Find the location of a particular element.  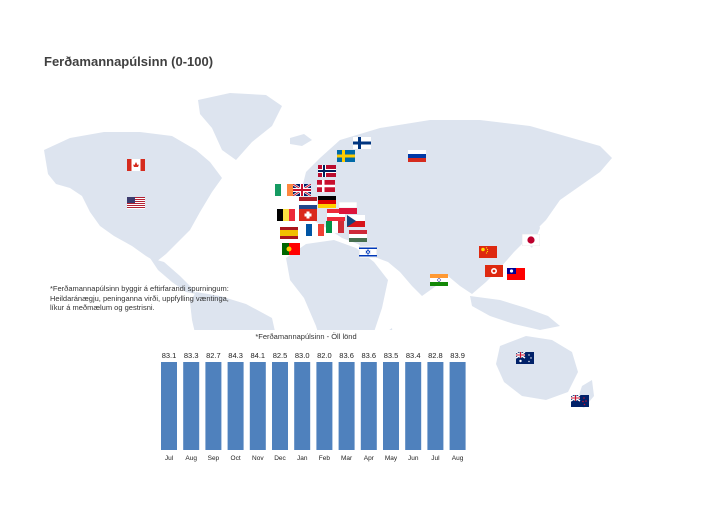

flag-uk is located at coordinates (302, 190).